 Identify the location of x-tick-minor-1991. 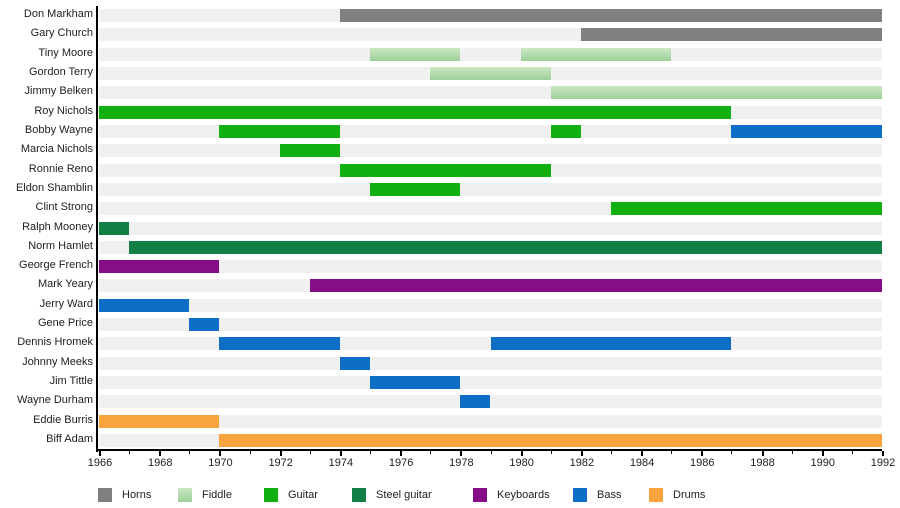
(852, 452).